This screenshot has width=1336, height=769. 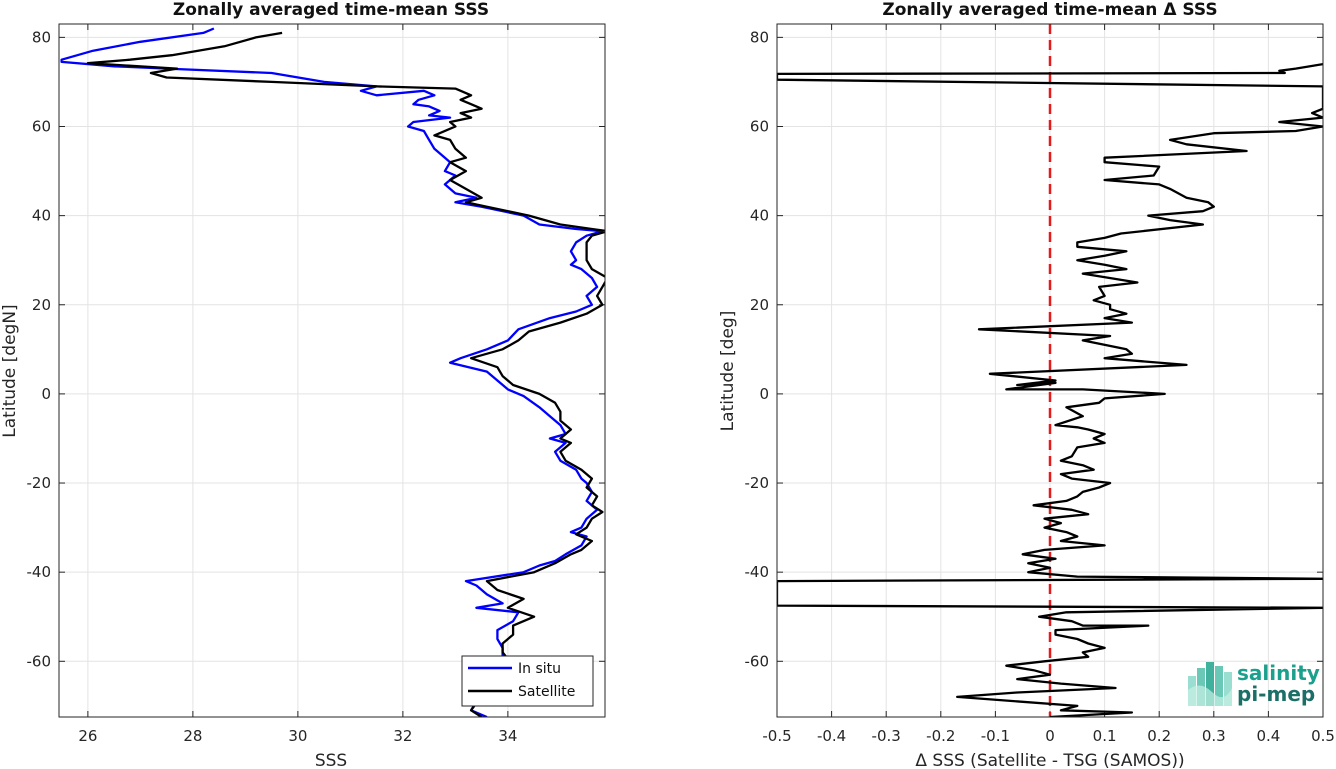 What do you see at coordinates (1210, 684) in the screenshot?
I see `wave-bars-icon` at bounding box center [1210, 684].